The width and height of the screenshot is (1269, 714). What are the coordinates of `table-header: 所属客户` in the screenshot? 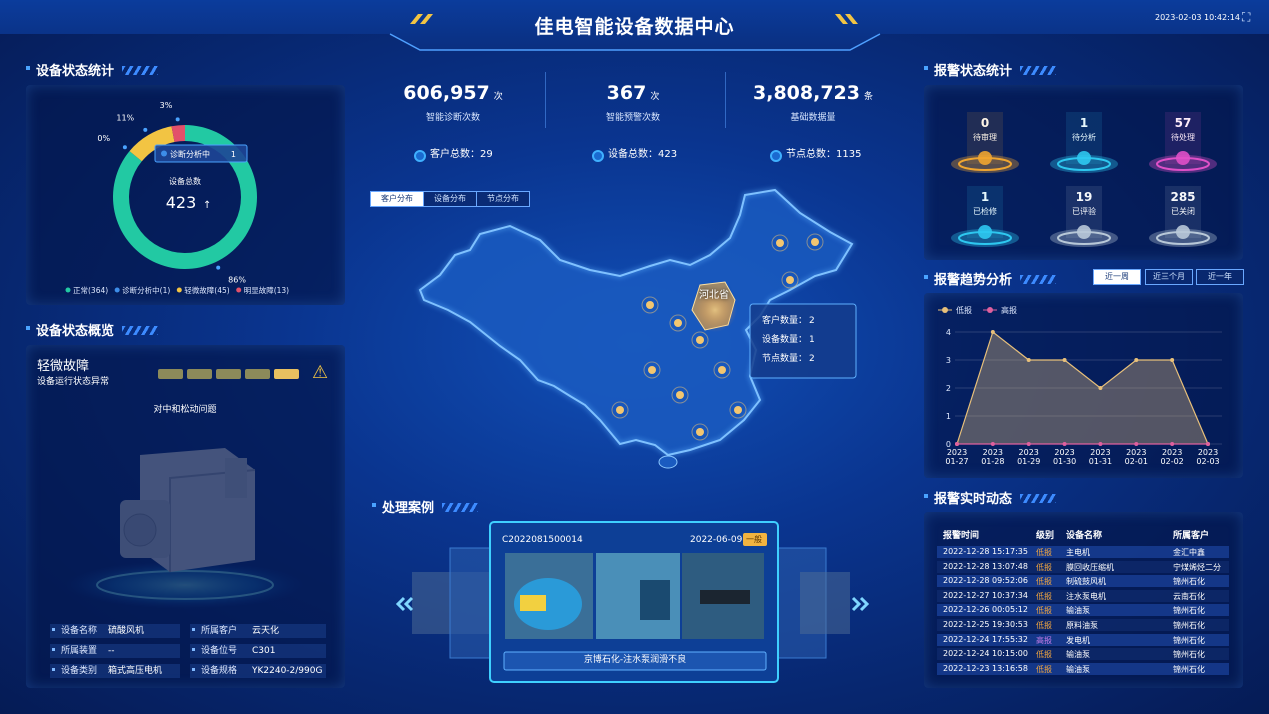 It's located at (1191, 536).